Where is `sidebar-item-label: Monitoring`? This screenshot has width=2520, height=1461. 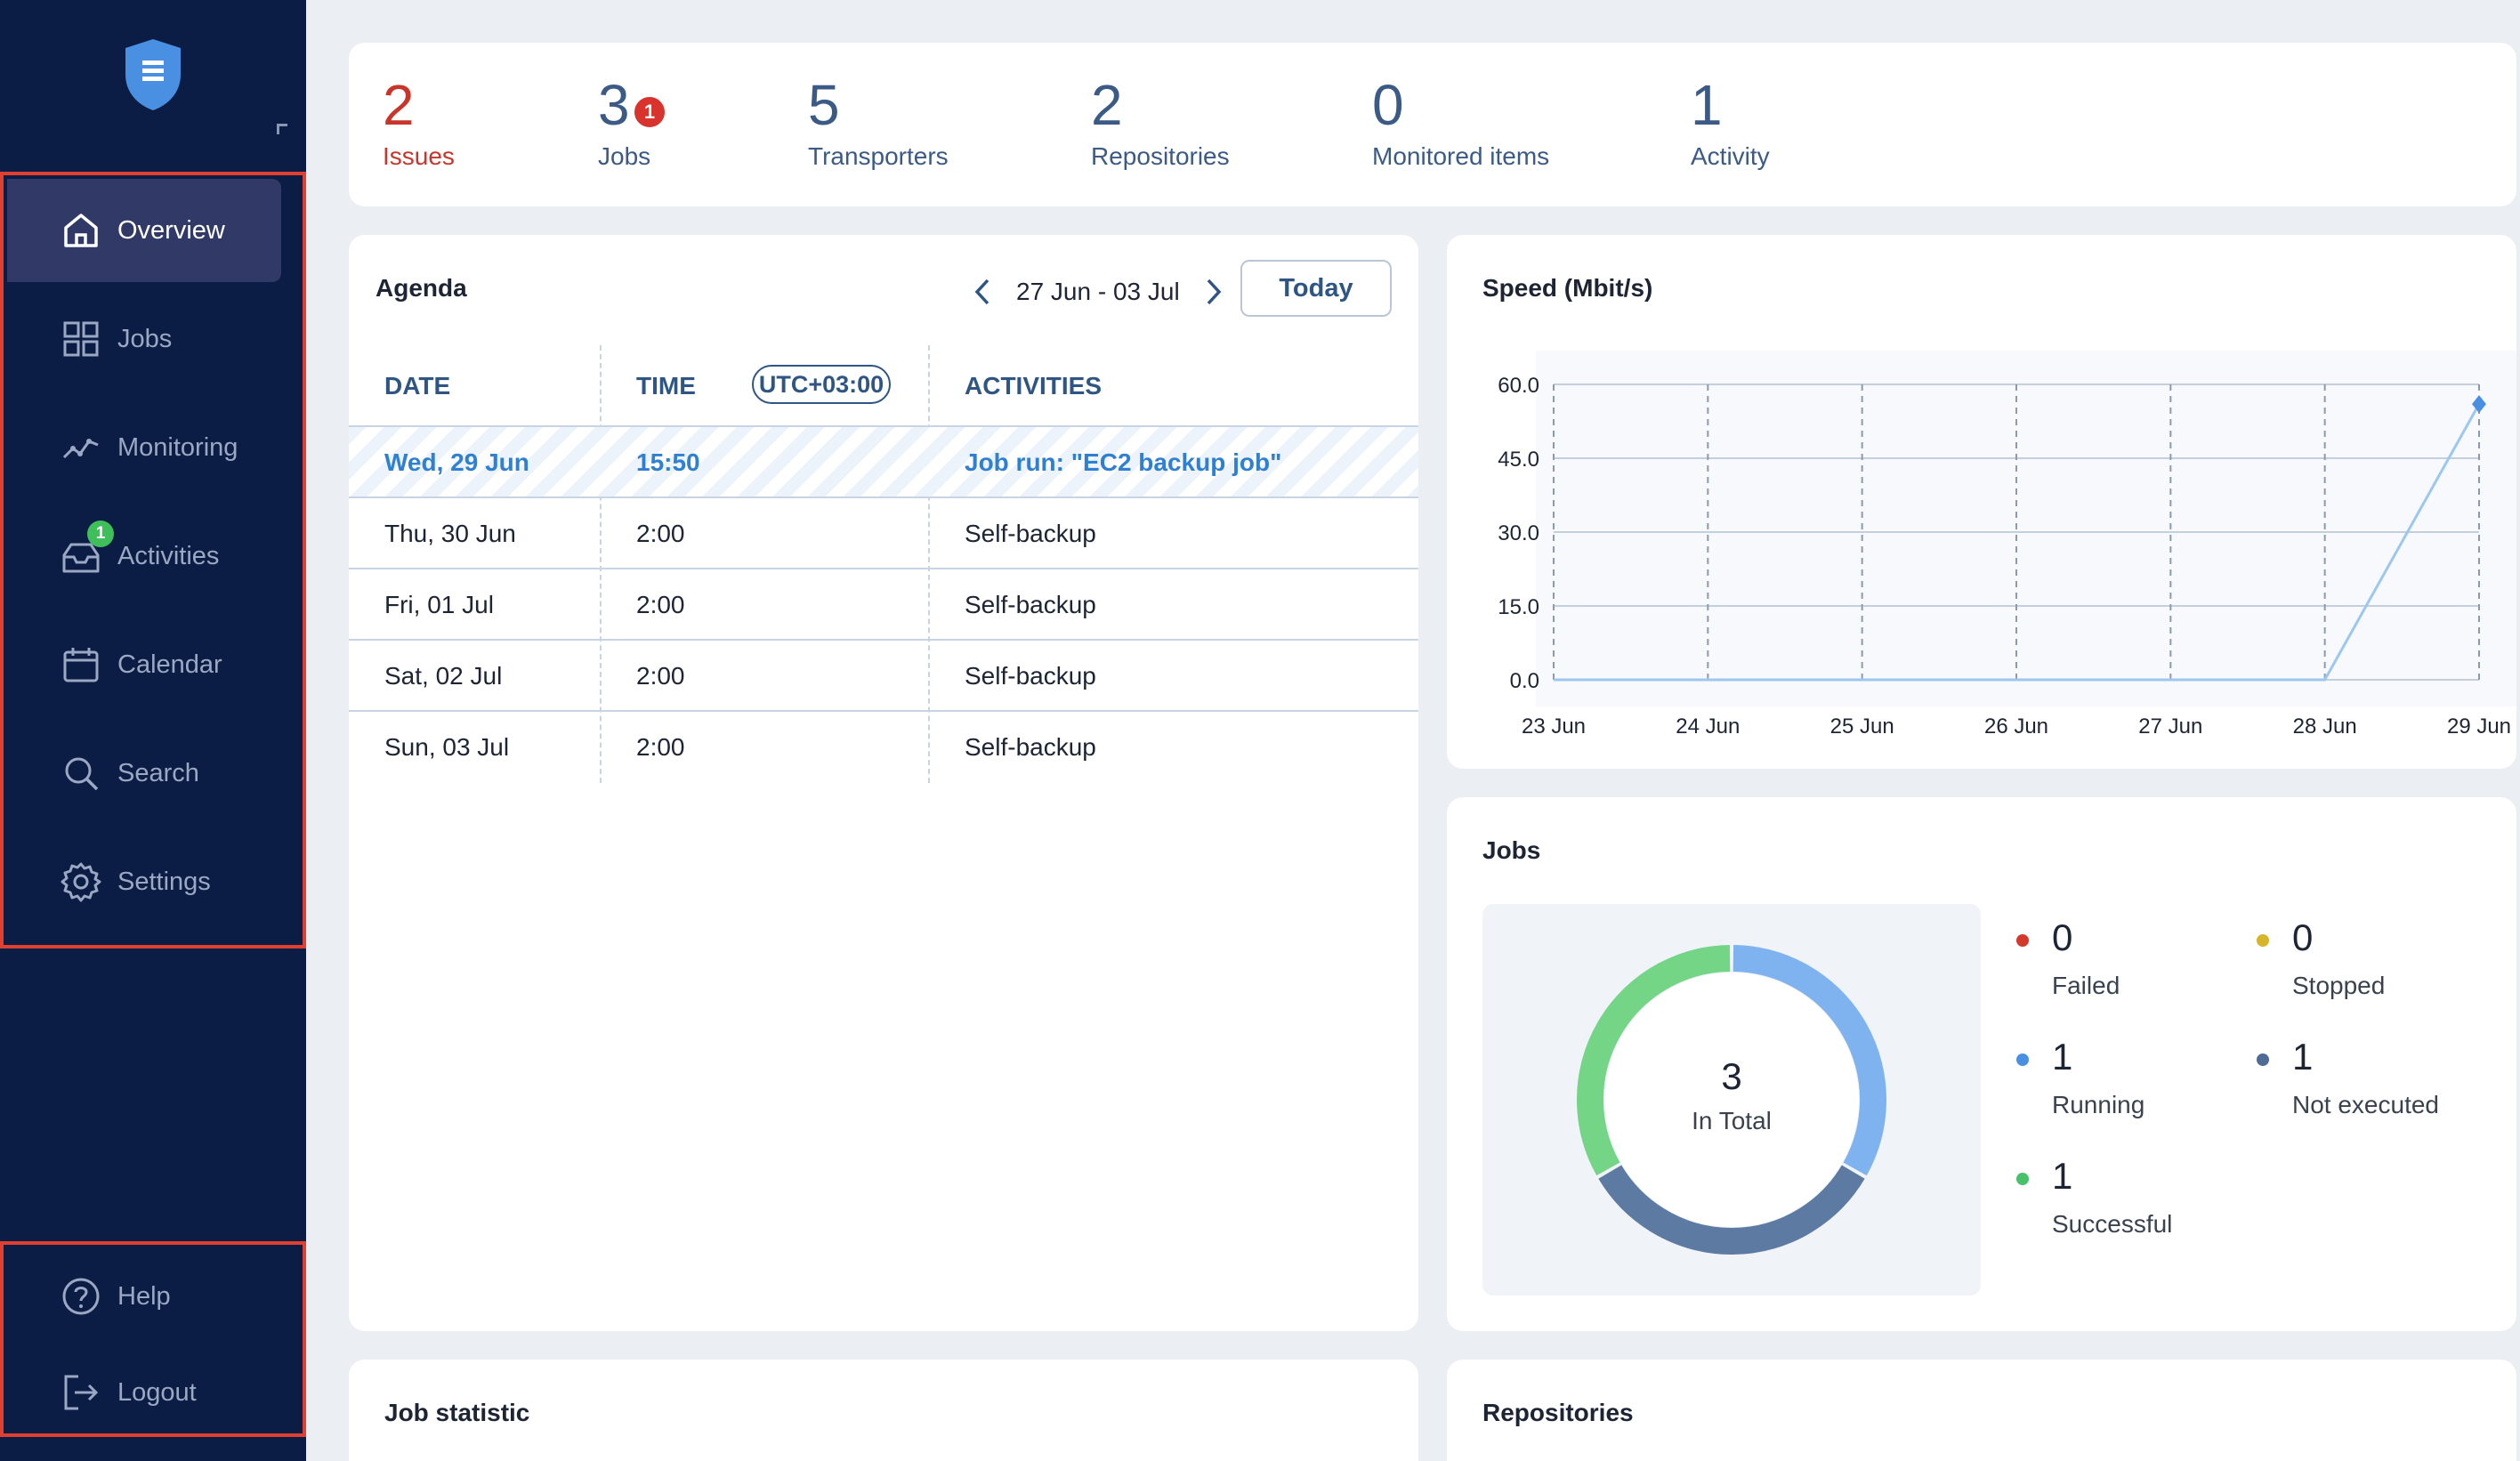
sidebar-item-label: Monitoring is located at coordinates (177, 447).